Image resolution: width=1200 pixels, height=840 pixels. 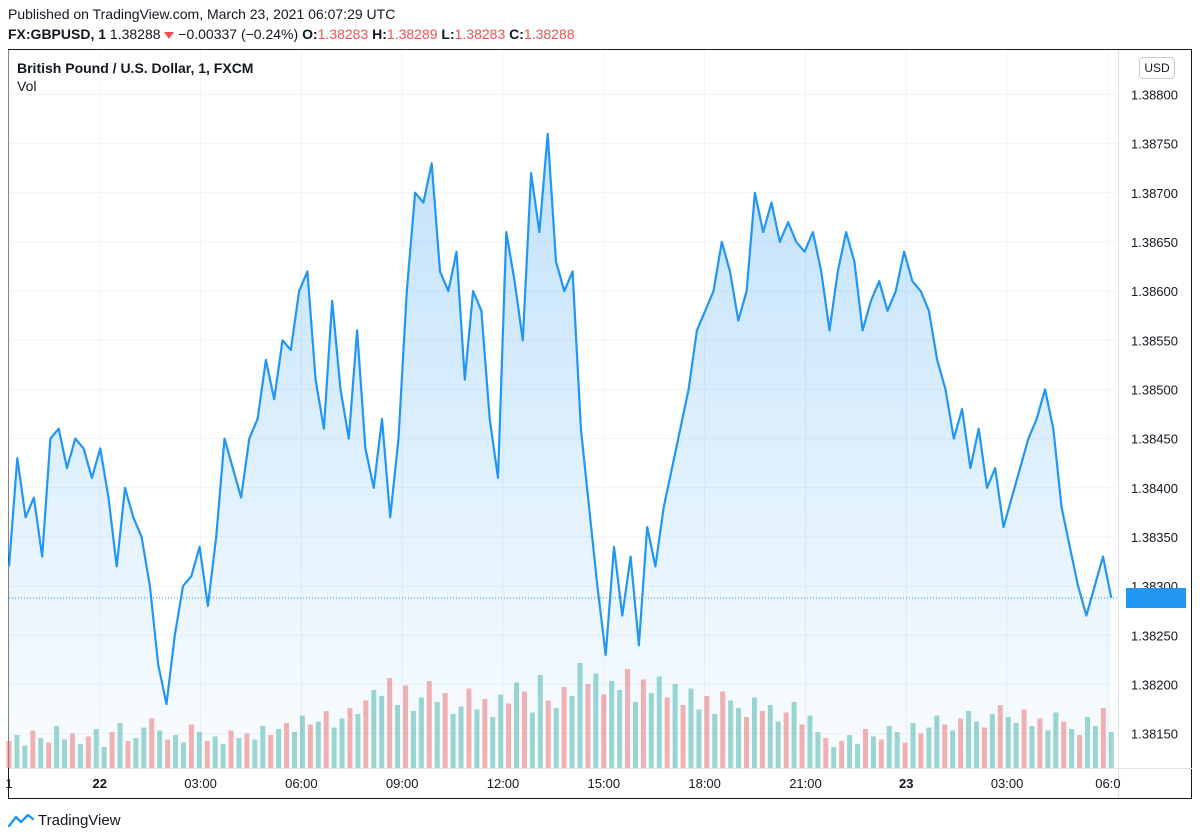 I want to click on footer-brand: TradingView, so click(x=64, y=820).